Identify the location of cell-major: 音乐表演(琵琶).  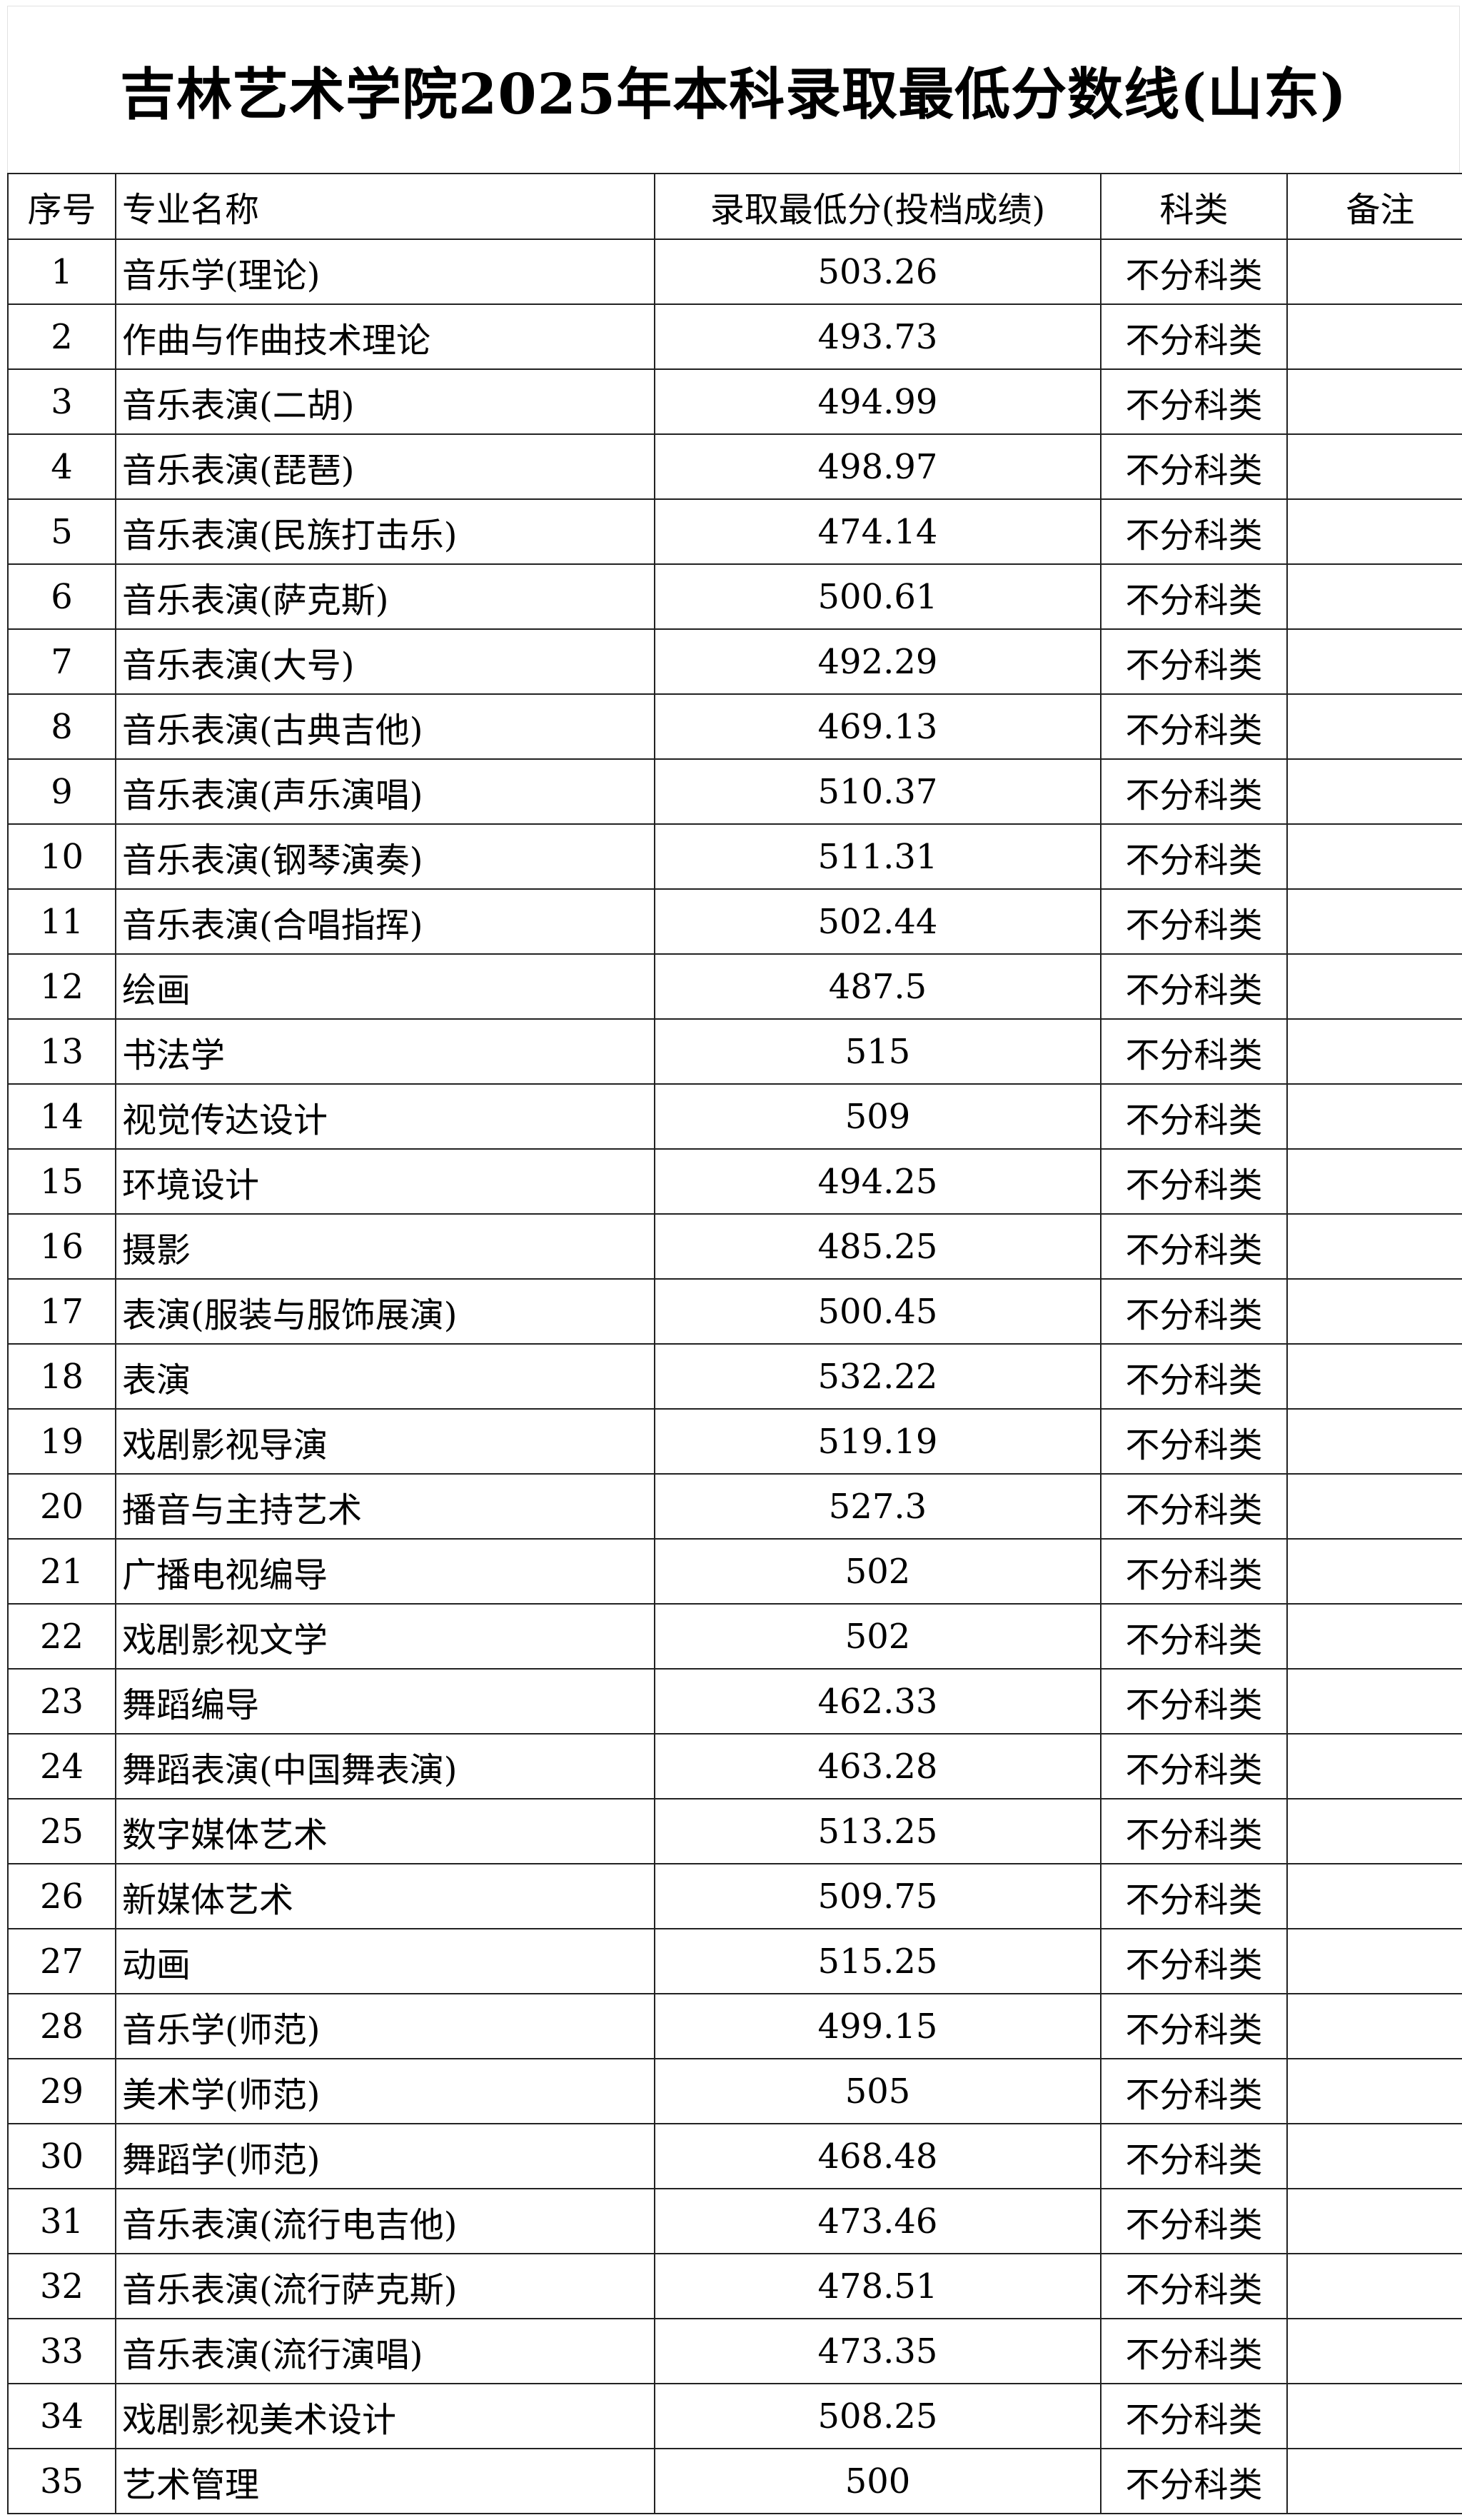
(385, 466).